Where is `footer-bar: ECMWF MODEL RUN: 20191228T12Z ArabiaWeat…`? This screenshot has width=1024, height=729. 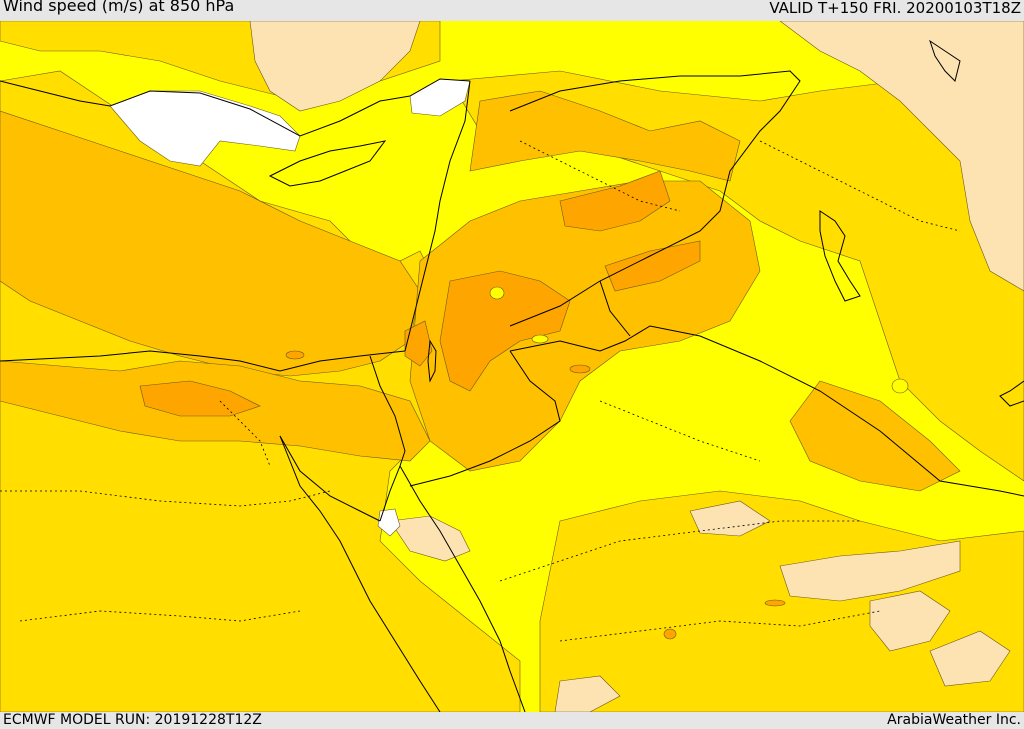 footer-bar: ECMWF MODEL RUN: 20191228T12Z ArabiaWeat… is located at coordinates (512, 720).